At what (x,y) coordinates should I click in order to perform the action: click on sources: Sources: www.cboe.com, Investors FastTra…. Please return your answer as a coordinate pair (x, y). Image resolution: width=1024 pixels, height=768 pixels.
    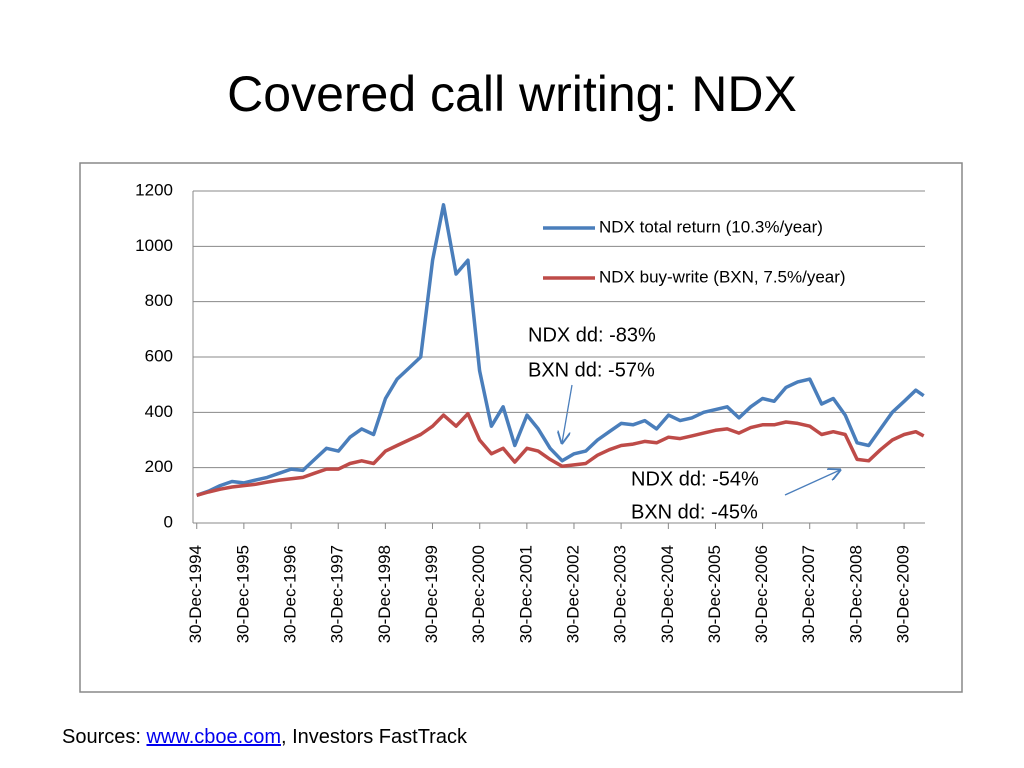
    Looking at the image, I should click on (264, 737).